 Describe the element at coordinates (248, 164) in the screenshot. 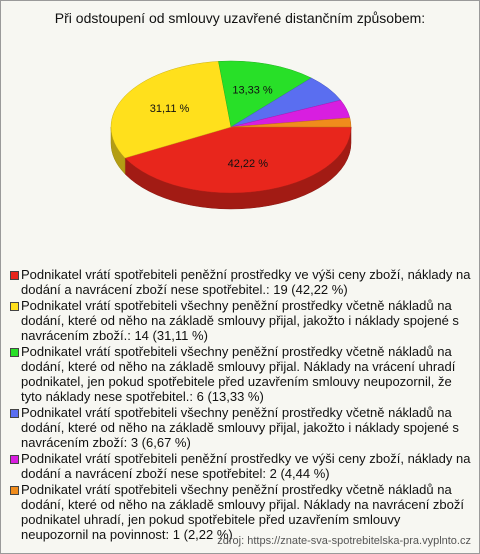

I see `slice-label: 42,22 %` at that location.